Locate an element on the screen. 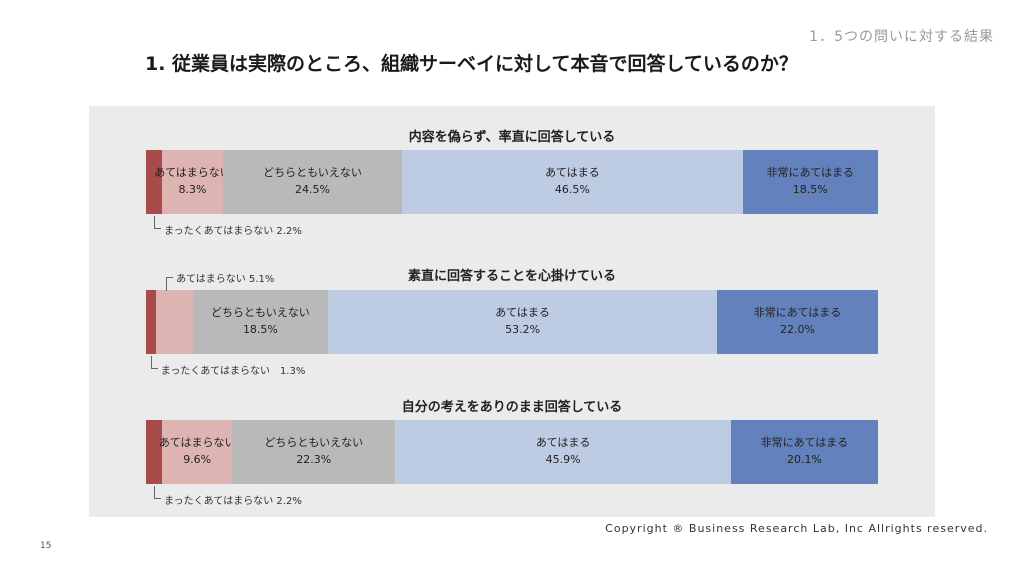 The width and height of the screenshot is (1024, 576). bar-segment-disagree: あてはまらない 8.3% is located at coordinates (192, 182).